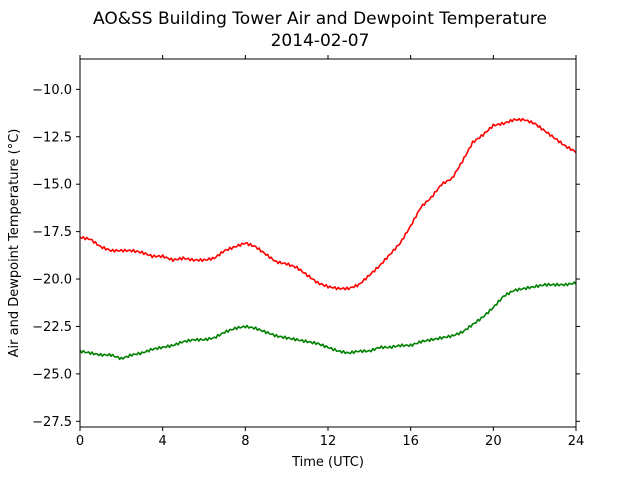 The image size is (640, 480). Describe the element at coordinates (14, 243) in the screenshot. I see `y-axis-label: Air and Dewpoint Temperature (°C)` at that location.